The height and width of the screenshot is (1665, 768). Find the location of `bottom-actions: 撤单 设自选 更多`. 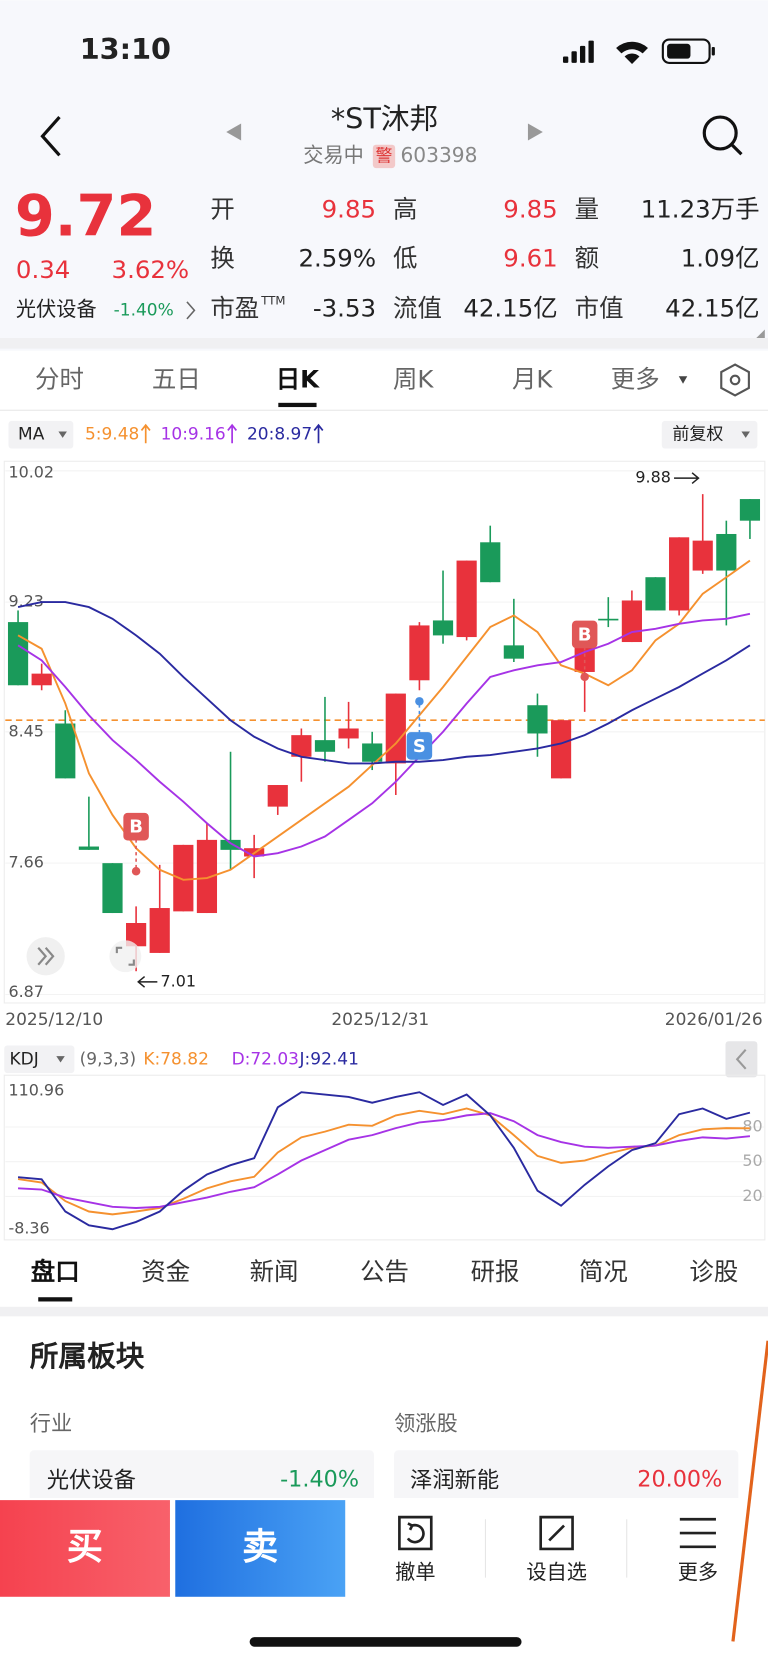

bottom-actions: 撤单 设自选 更多 is located at coordinates (556, 1572).